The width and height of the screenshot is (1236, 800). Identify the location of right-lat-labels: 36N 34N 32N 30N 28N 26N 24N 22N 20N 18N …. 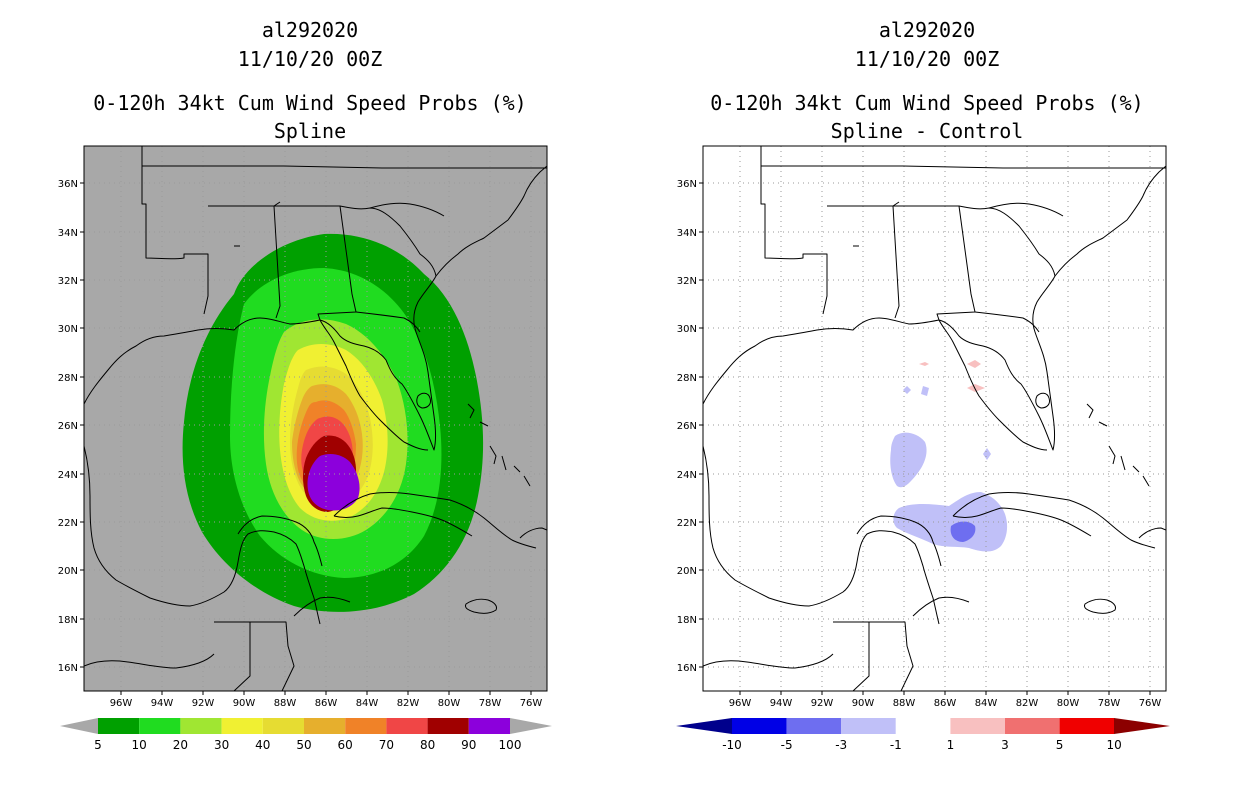
(687, 426).